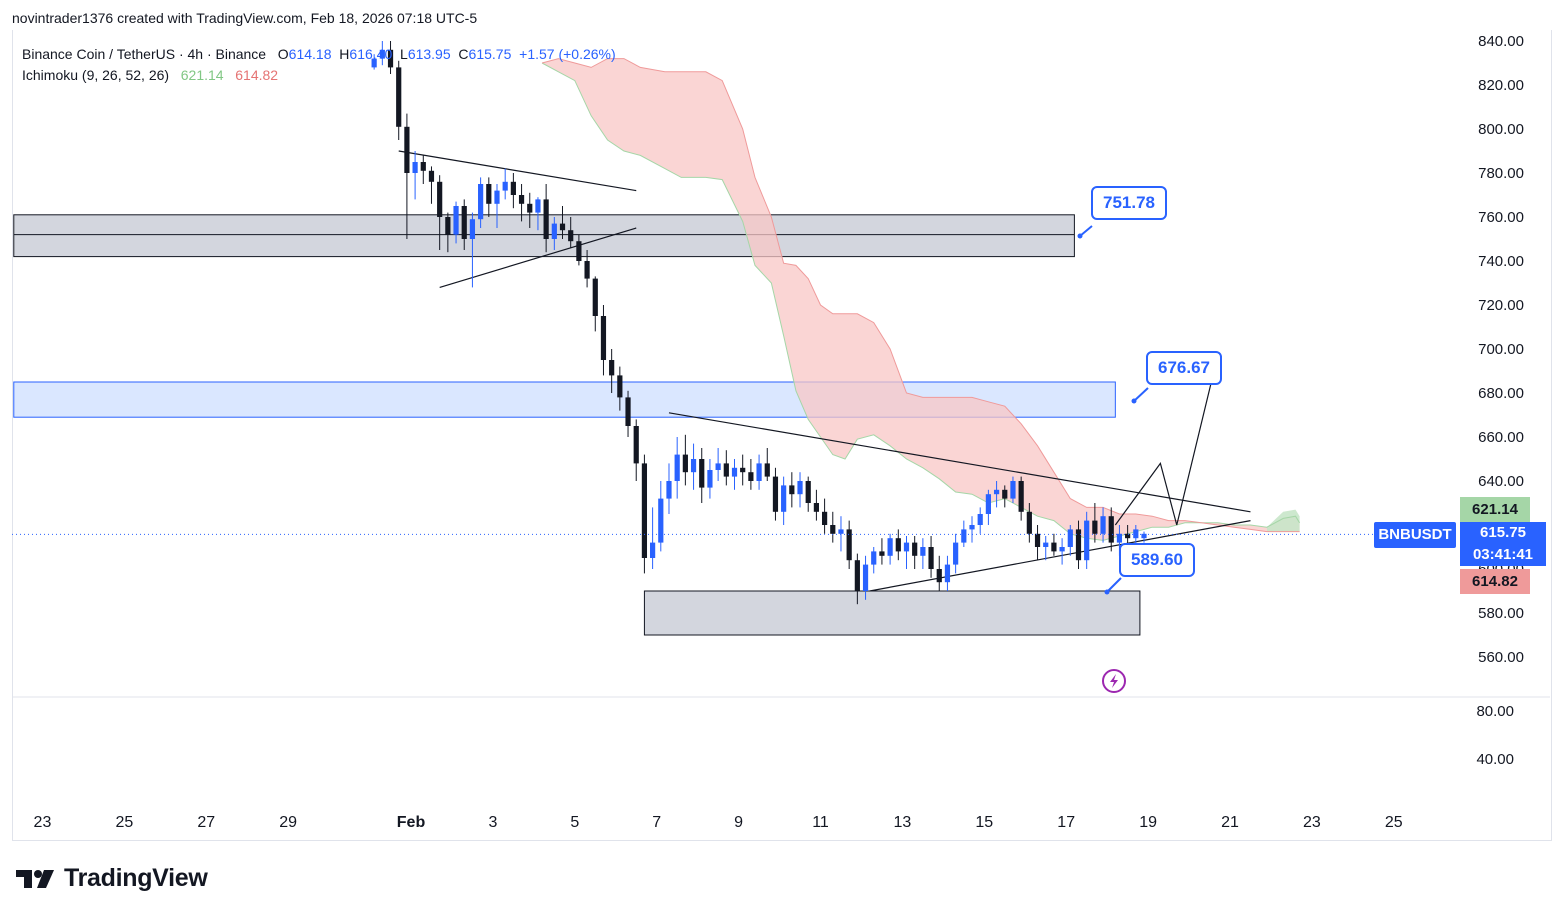 Image resolution: width=1563 pixels, height=916 pixels. What do you see at coordinates (1501, 85) in the screenshot?
I see `y-tick-label: 820.00` at bounding box center [1501, 85].